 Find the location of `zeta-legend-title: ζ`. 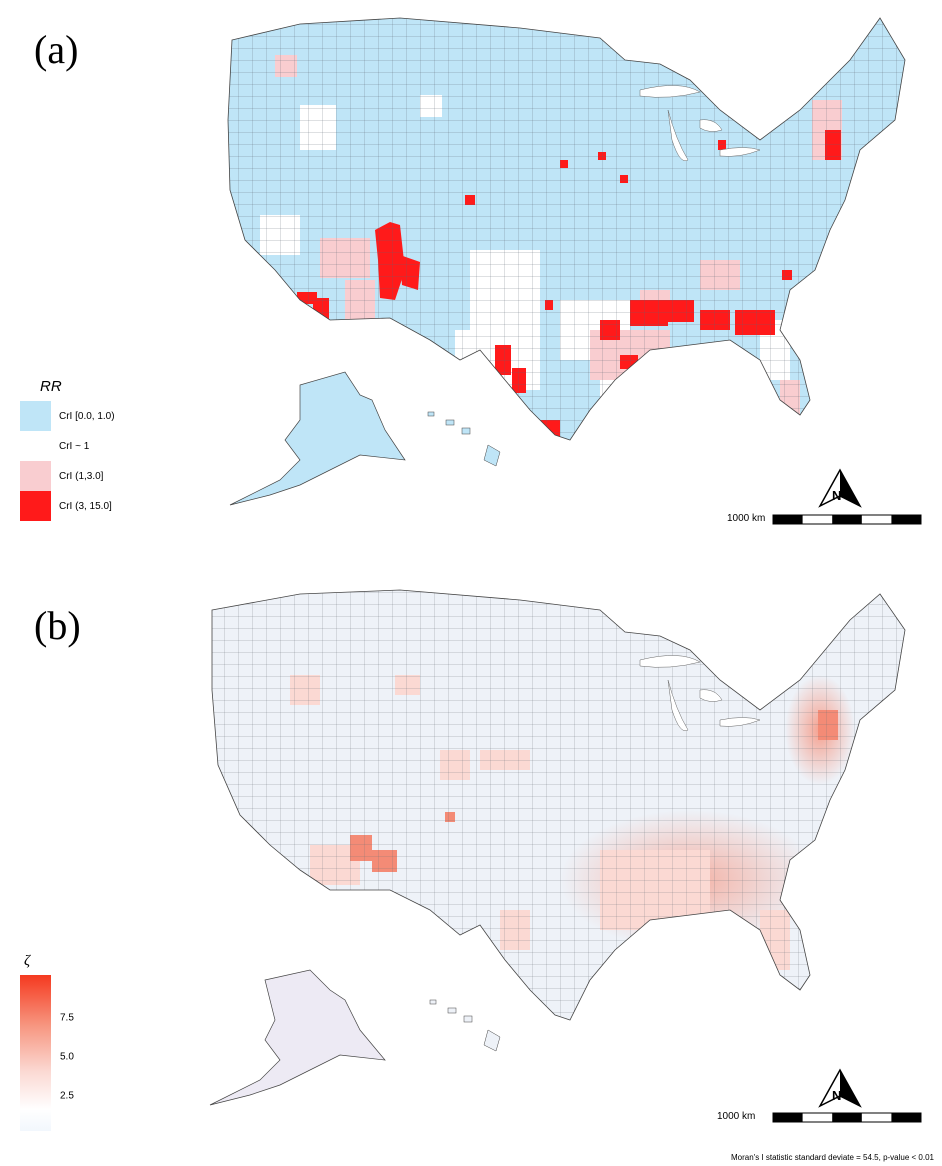

zeta-legend-title: ζ is located at coordinates (27, 961).